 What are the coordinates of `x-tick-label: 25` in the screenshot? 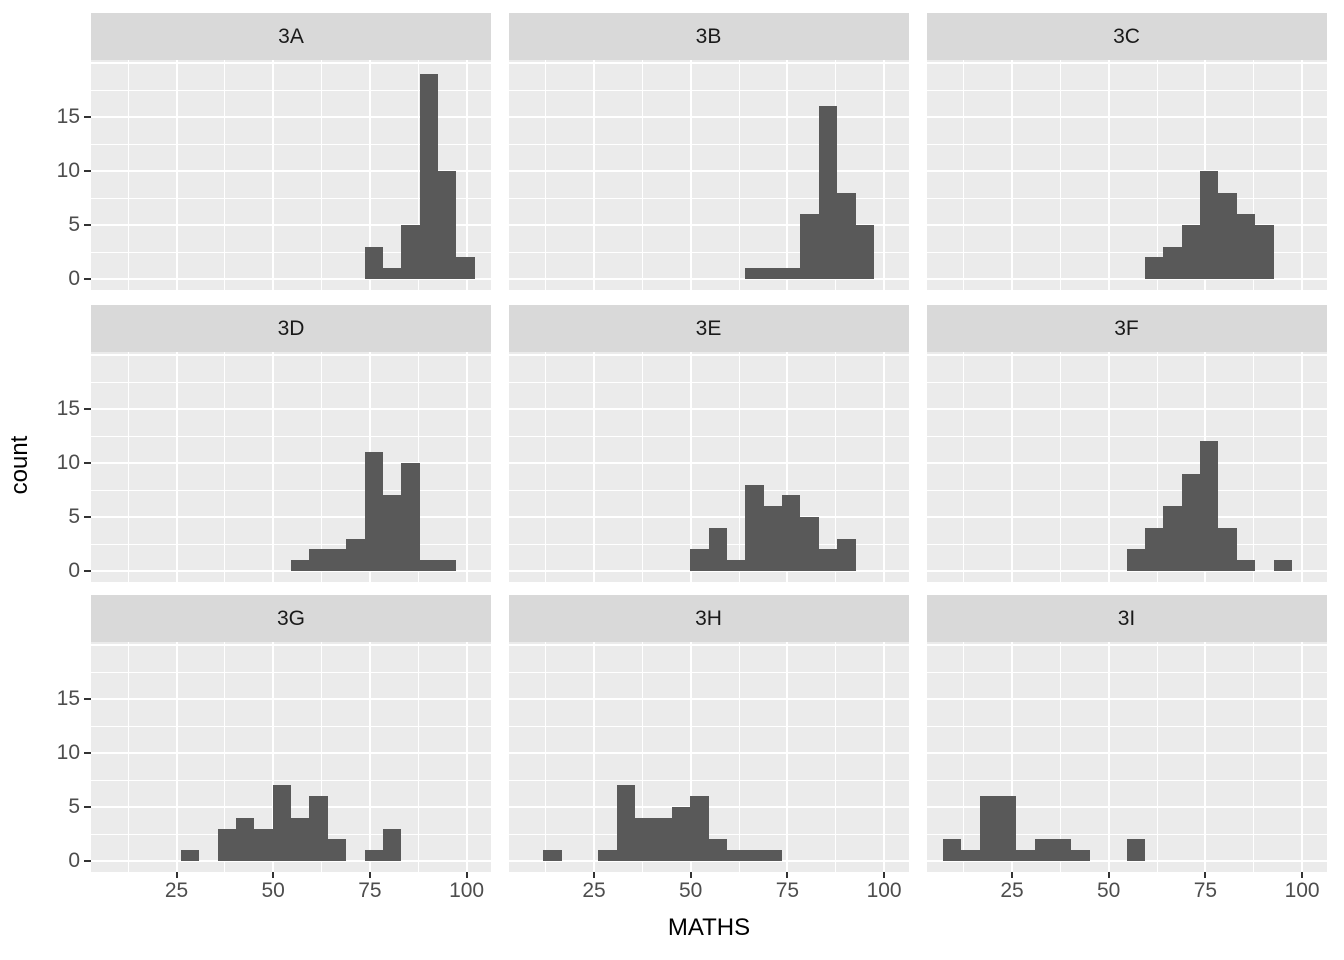 It's located at (1012, 890).